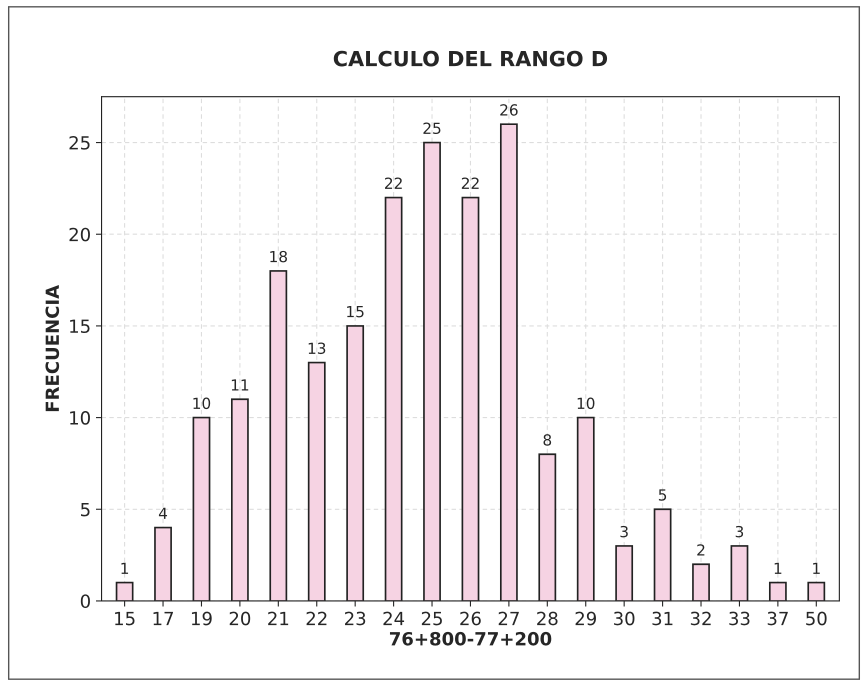 The image size is (868, 686). Describe the element at coordinates (778, 619) in the screenshot. I see `x-tick-label: 37` at that location.